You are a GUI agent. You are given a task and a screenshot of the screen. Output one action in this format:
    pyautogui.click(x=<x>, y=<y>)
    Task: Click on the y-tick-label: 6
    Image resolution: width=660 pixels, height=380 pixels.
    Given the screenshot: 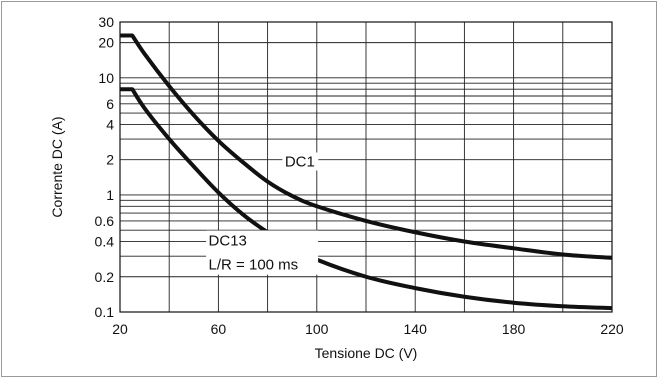 What is the action you would take?
    pyautogui.click(x=110, y=104)
    